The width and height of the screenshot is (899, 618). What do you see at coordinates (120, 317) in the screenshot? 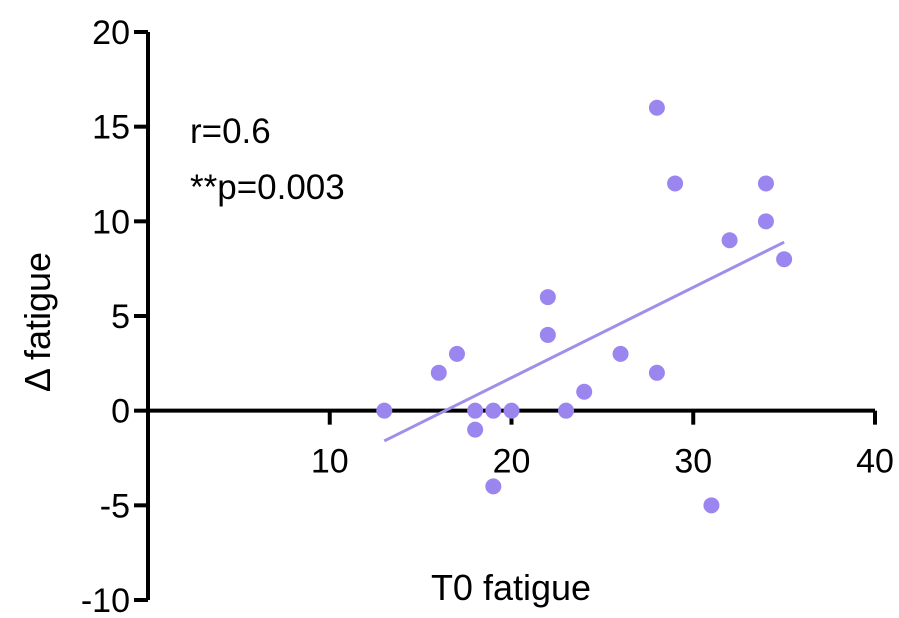
I see `y-tick-label: 5` at bounding box center [120, 317].